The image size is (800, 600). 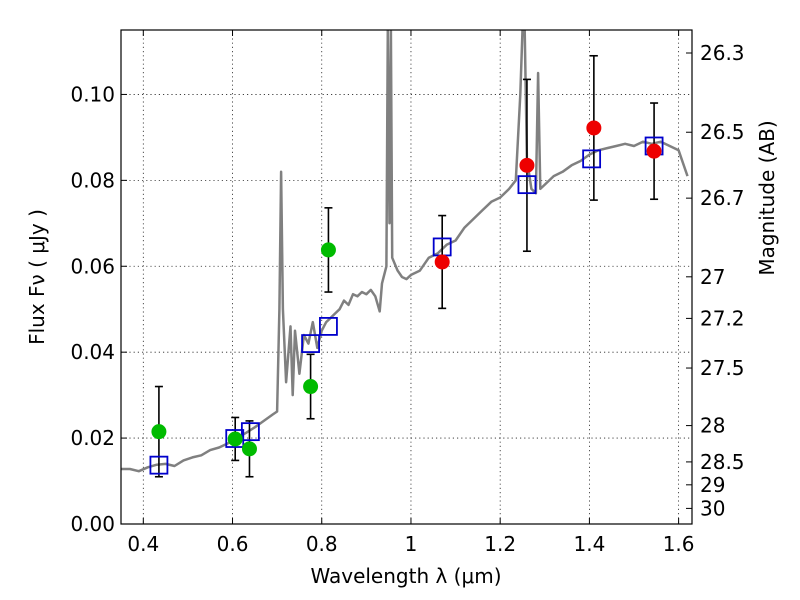 What do you see at coordinates (722, 368) in the screenshot?
I see `right-tick-label: 27.5` at bounding box center [722, 368].